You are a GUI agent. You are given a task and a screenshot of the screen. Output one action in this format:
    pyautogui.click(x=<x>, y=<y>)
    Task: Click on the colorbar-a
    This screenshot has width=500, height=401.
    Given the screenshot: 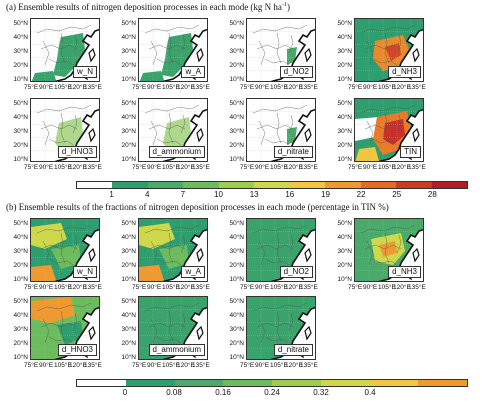 What is the action you would take?
    pyautogui.click(x=272, y=185)
    